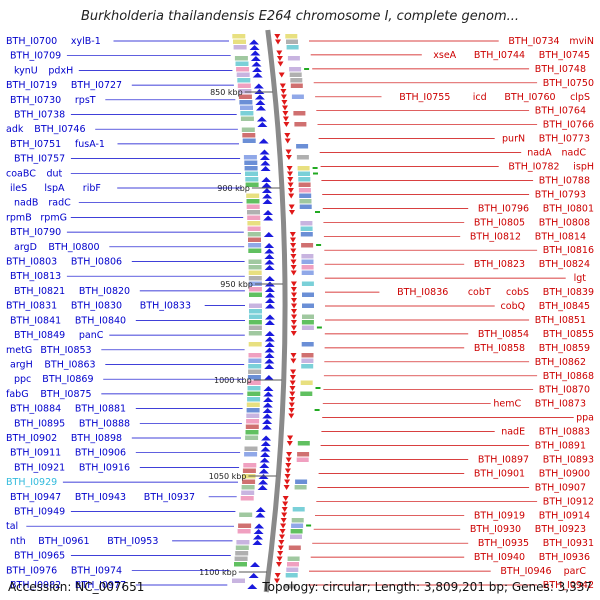 The image size is (600, 600). I want to click on scale-tick-label: 1100 kbp, so click(218, 572).